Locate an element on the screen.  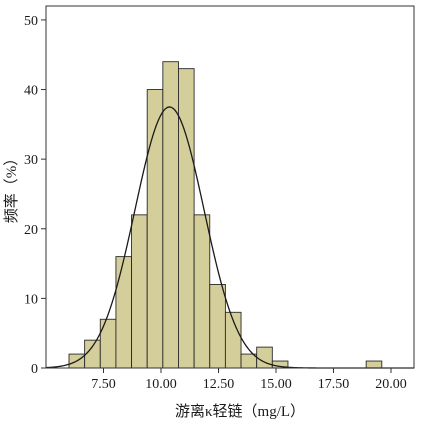
x-tick-label: 10.00 is located at coordinates (161, 384).